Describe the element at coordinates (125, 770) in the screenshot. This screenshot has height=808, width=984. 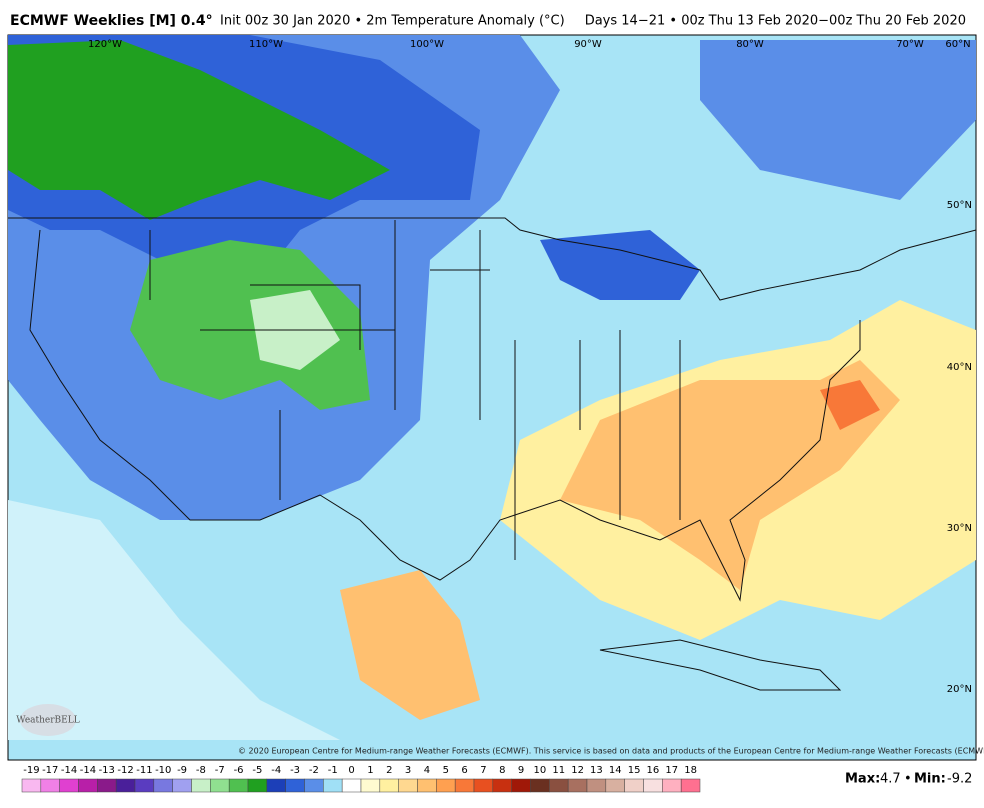
I see `colorbar-label: -12` at that location.